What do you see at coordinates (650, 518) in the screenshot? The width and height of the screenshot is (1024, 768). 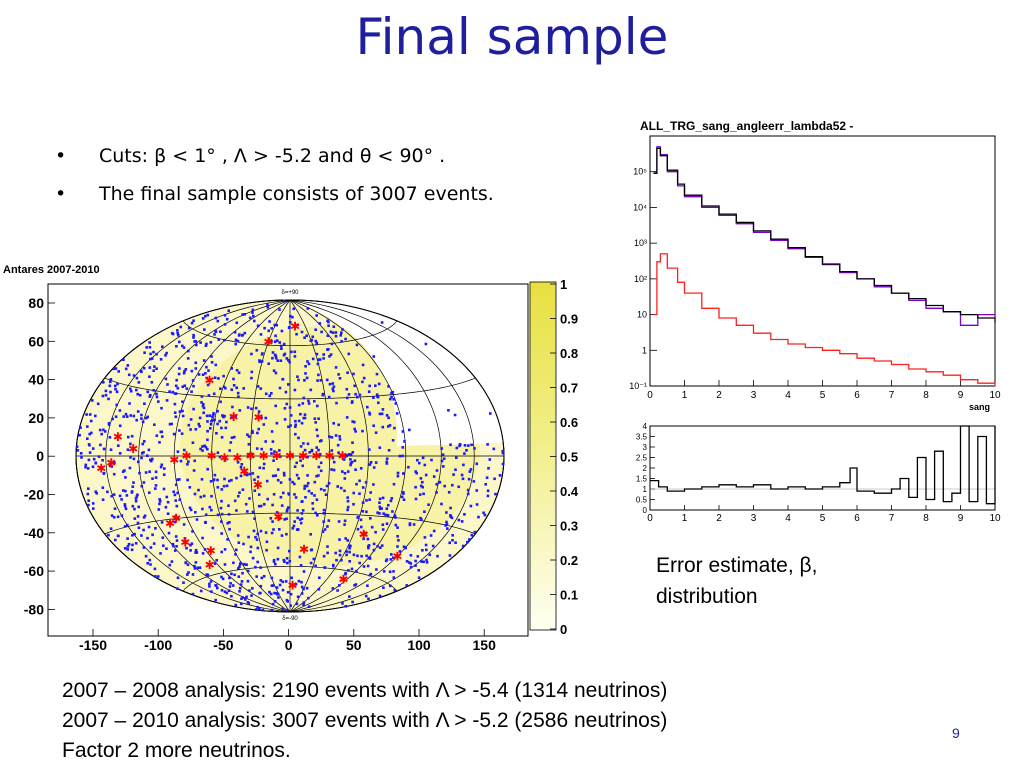 I see `ratio-x-tick-label: 0` at bounding box center [650, 518].